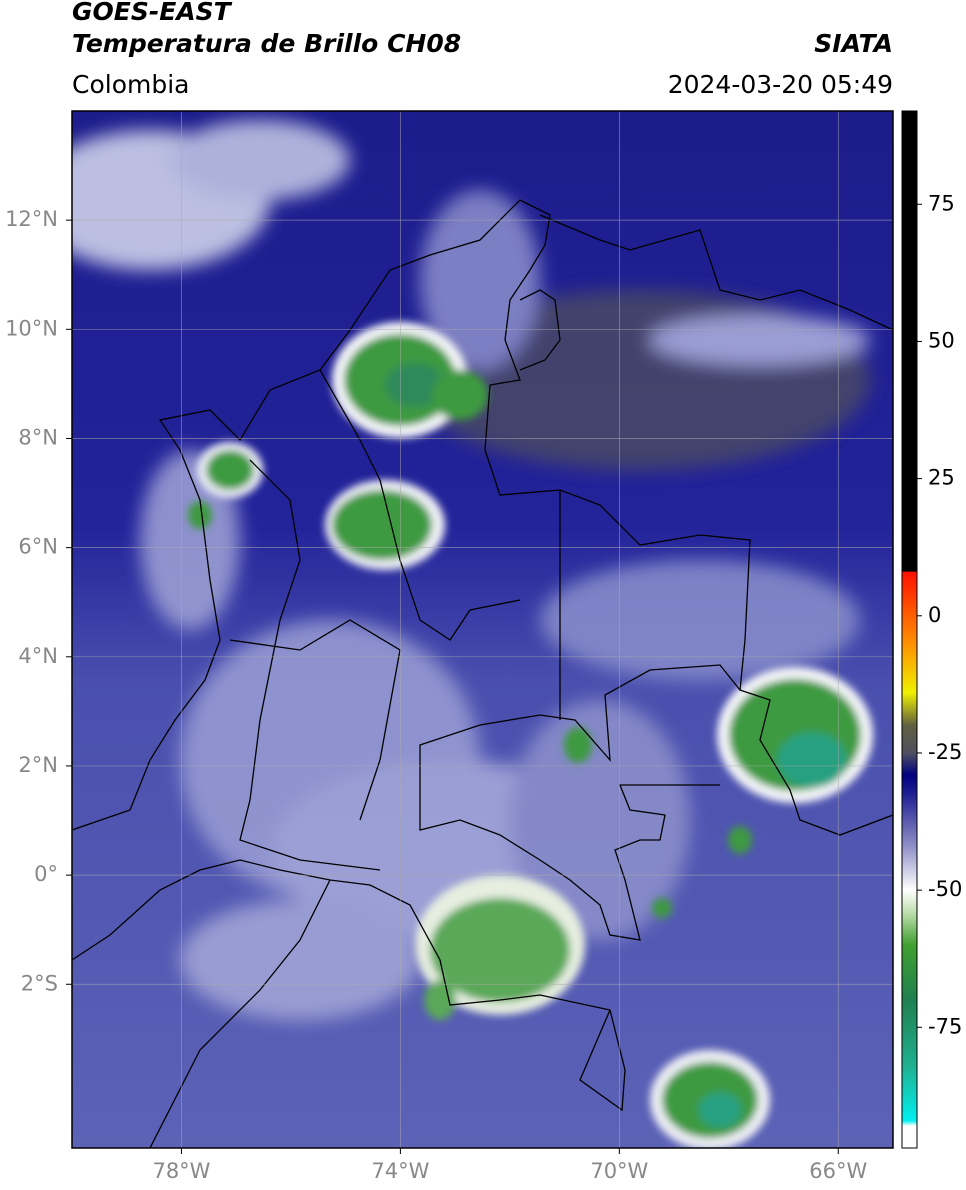  Describe the element at coordinates (941, 340) in the screenshot. I see `colorbar-tick-label: 50` at that location.